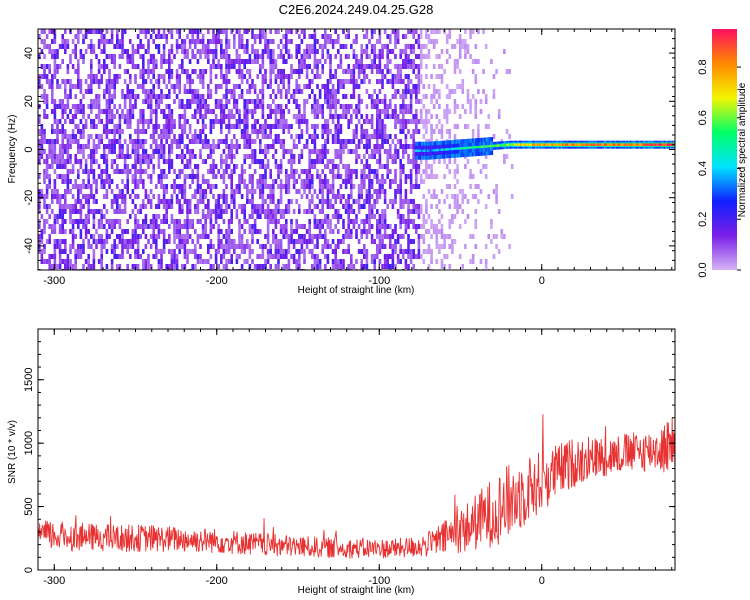  Describe the element at coordinates (542, 281) in the screenshot. I see `spectrogram-x-tick-label: 0` at that location.